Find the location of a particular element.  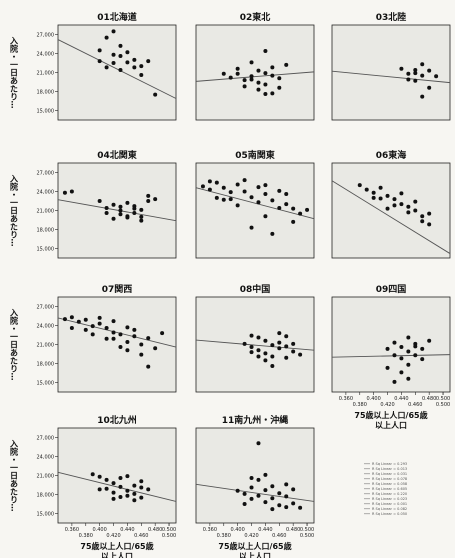

x-tick-label: 0.440 is located at coordinates (127, 530).